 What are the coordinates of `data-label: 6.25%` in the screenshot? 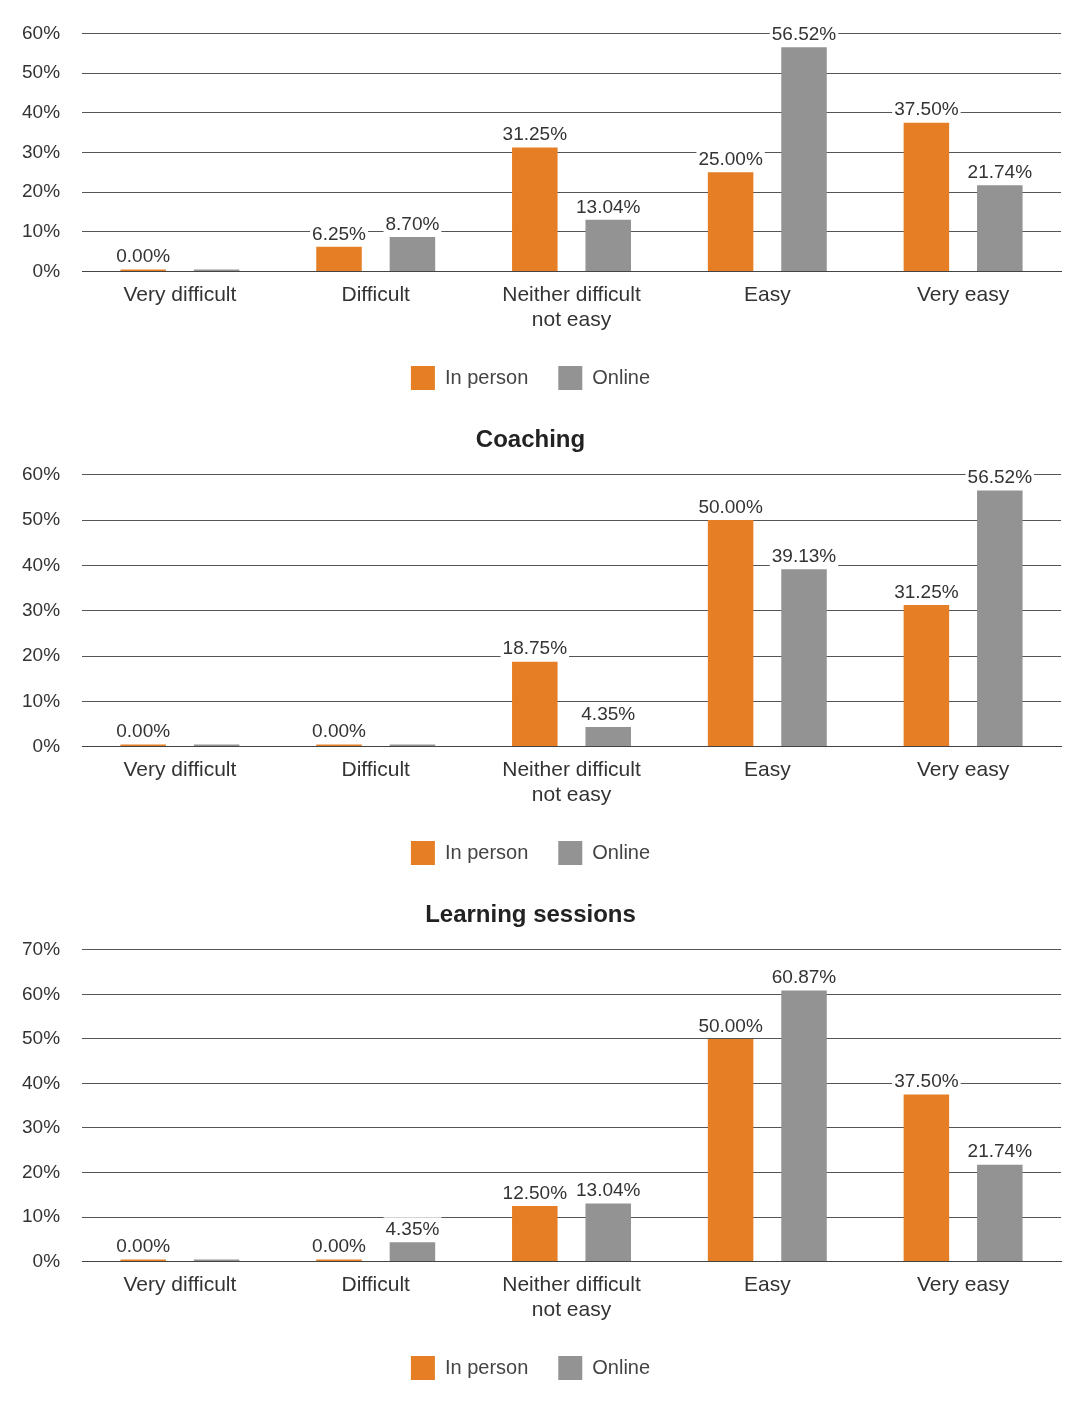 It's located at (339, 233).